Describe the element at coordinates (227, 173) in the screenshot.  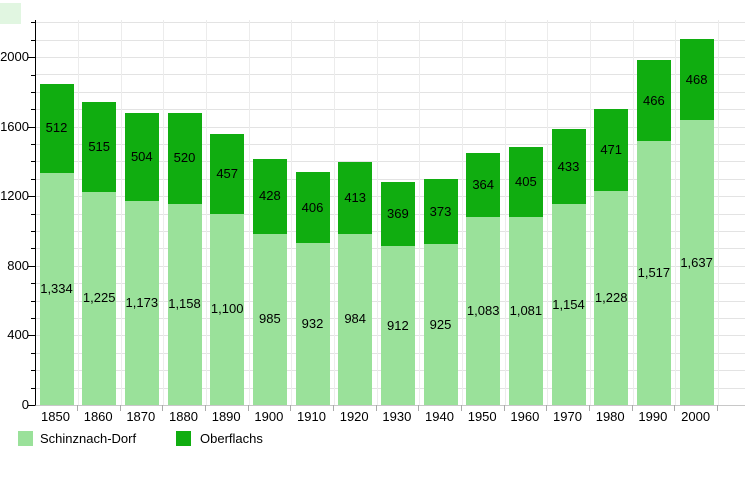
I see `bar-value-1890-oberflachs: 457` at that location.